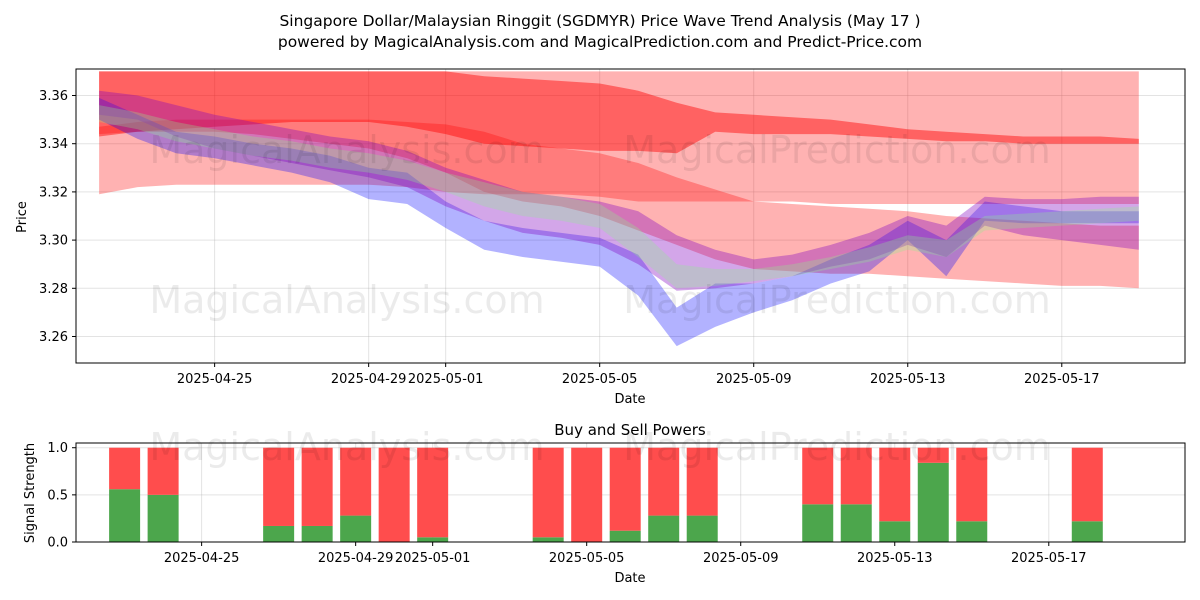 The image size is (1200, 600). Describe the element at coordinates (356, 558) in the screenshot. I see `signal-x-tick-label: 2025-04-29` at that location.